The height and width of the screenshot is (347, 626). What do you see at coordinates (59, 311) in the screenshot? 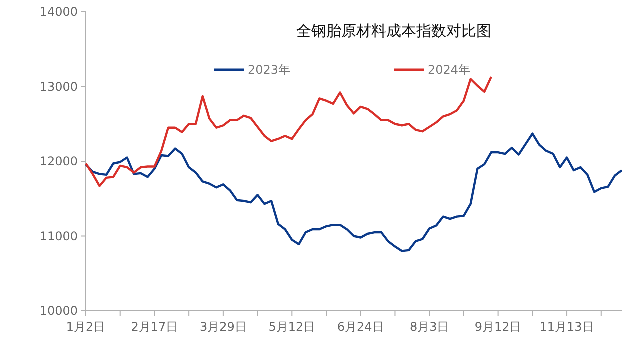
I see `y-tick-label: 10000` at bounding box center [59, 311].